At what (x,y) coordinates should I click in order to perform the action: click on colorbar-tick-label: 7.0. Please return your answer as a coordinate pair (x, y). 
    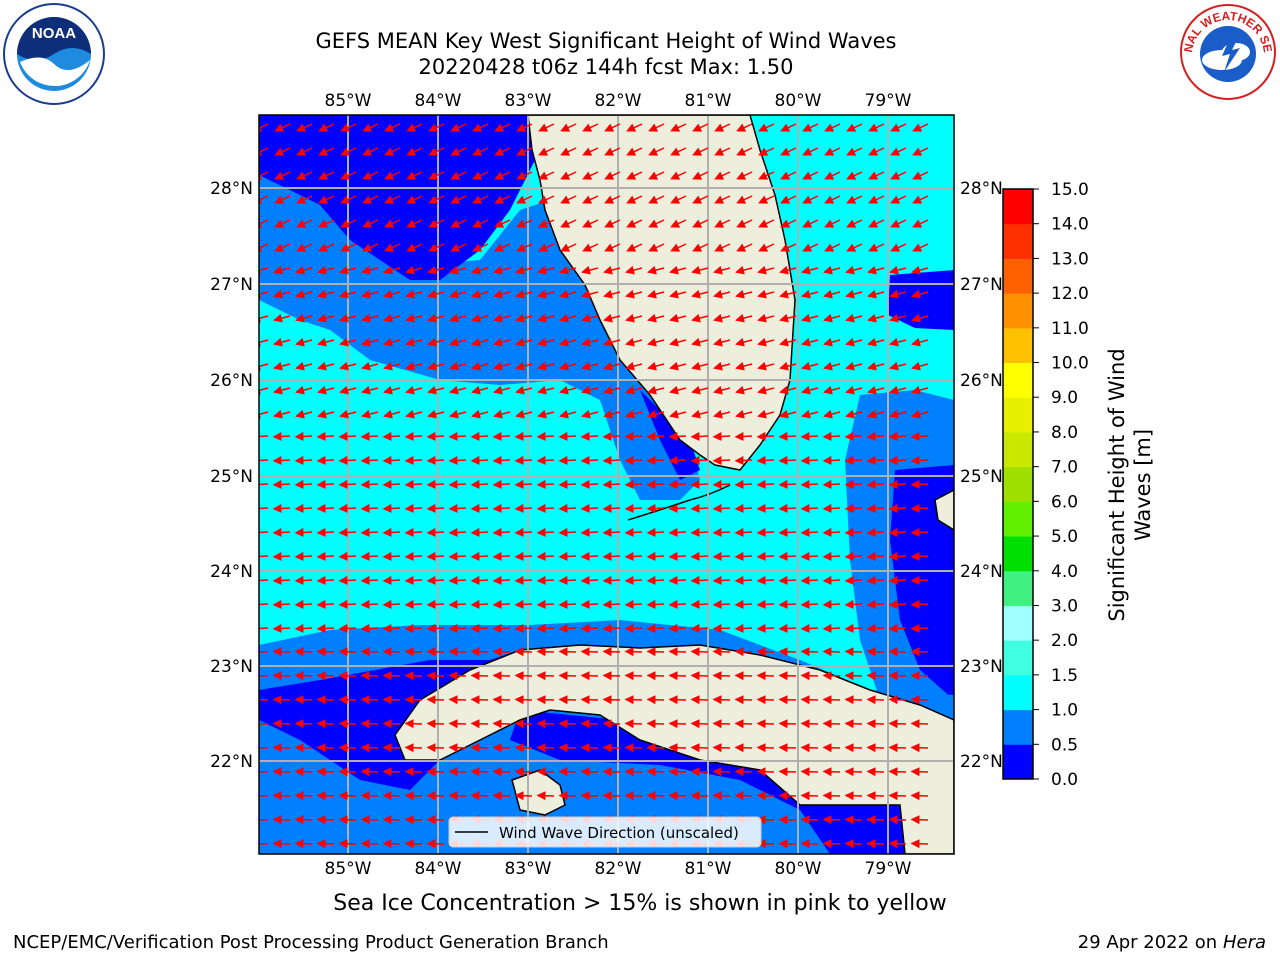
    Looking at the image, I should click on (1064, 468).